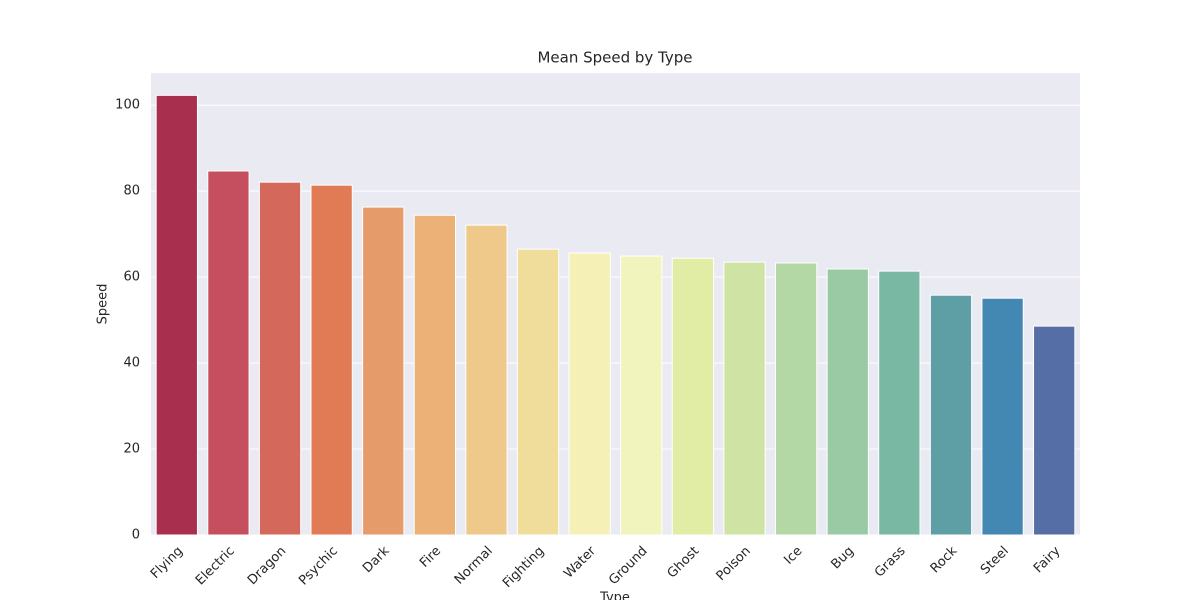 The height and width of the screenshot is (600, 1200). What do you see at coordinates (944, 559) in the screenshot?
I see `x-tick-label: Rock` at bounding box center [944, 559].